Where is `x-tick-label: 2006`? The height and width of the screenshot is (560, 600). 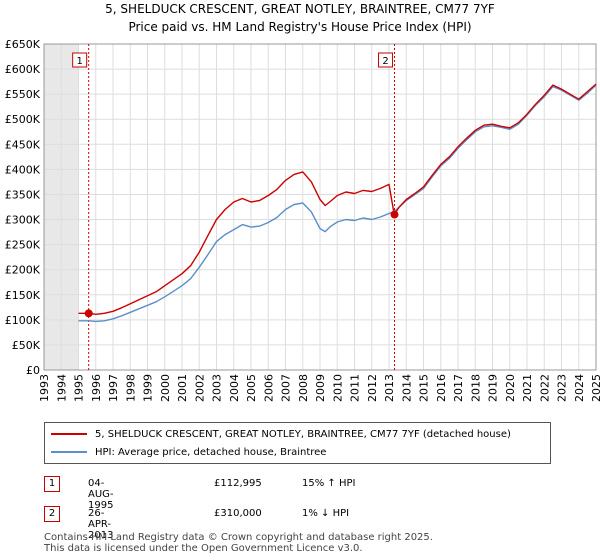
x-tick-label: 2006 is located at coordinates (268, 388).